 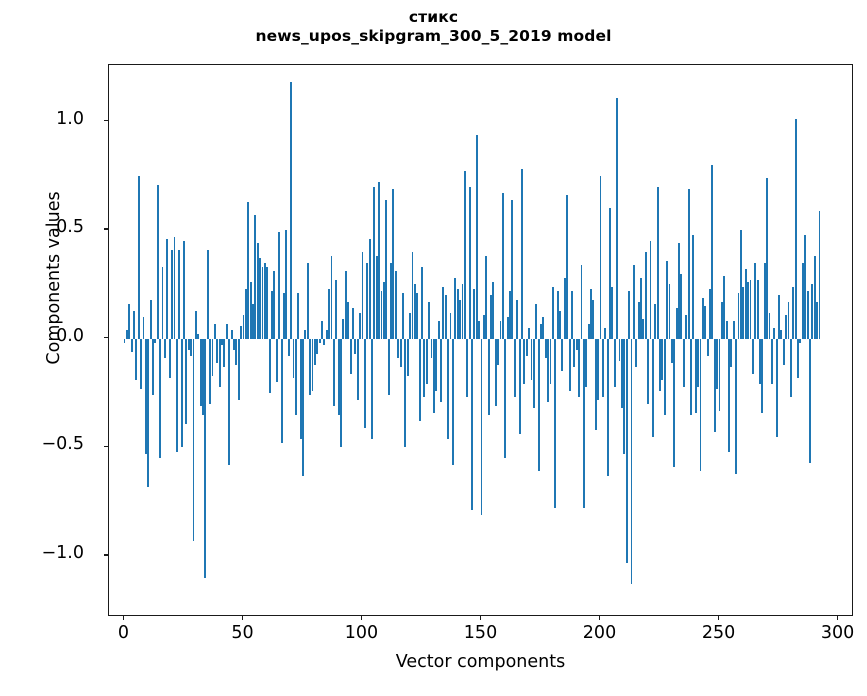 What do you see at coordinates (718, 633) in the screenshot?
I see `x-tick-label: 250` at bounding box center [718, 633].